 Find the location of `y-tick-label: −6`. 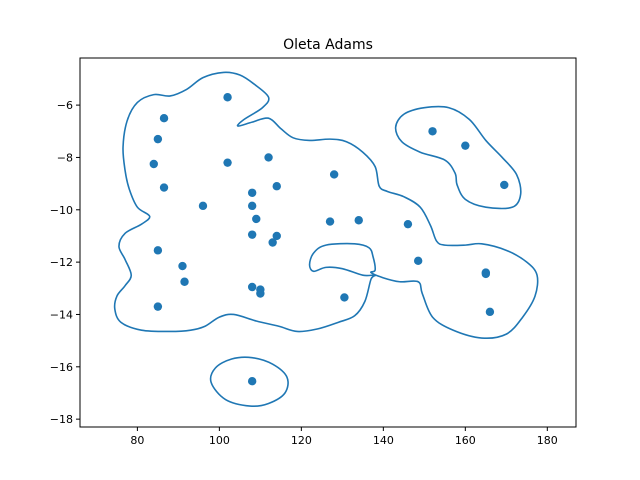

y-tick-label: −6 is located at coordinates (65, 105).